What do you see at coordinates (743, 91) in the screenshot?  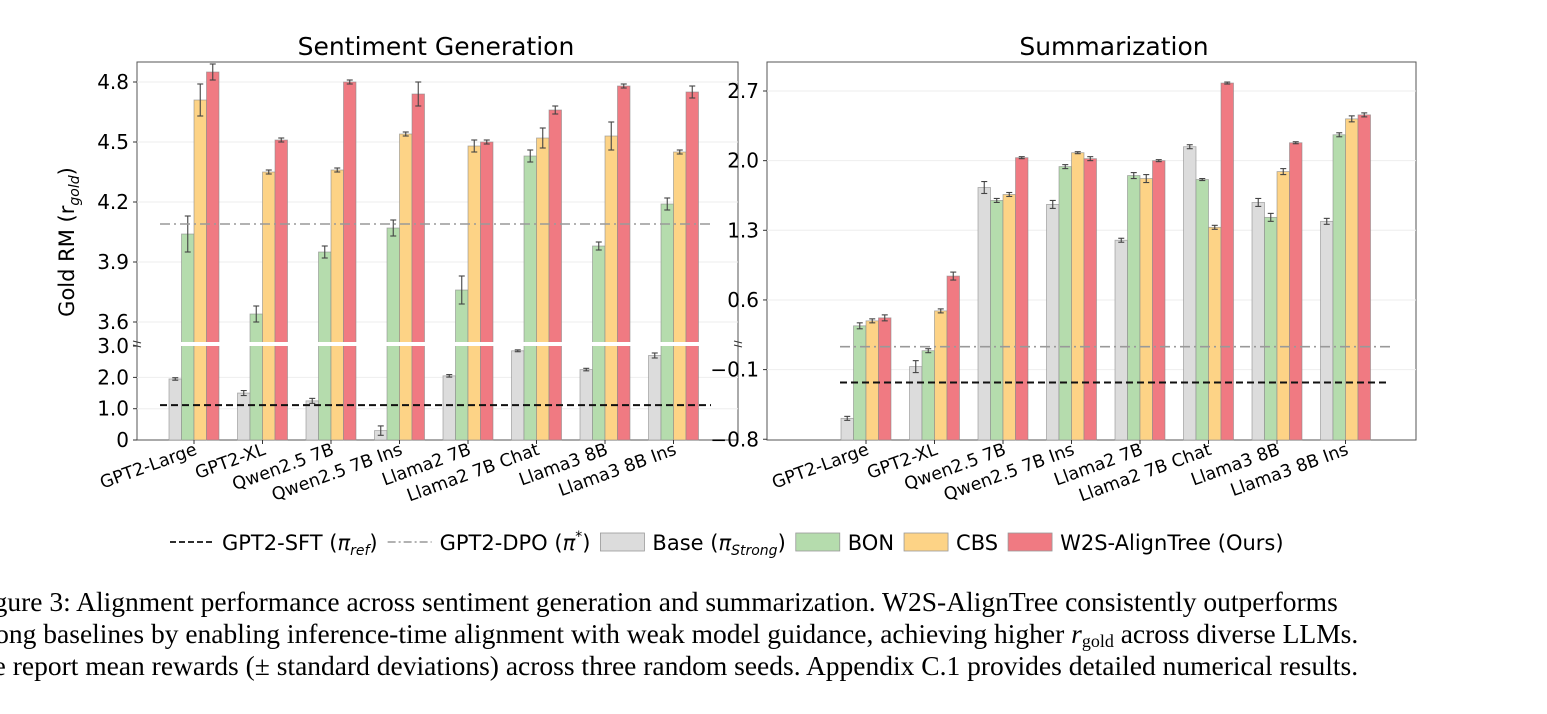 I see `y-tick-label: 2.7` at bounding box center [743, 91].